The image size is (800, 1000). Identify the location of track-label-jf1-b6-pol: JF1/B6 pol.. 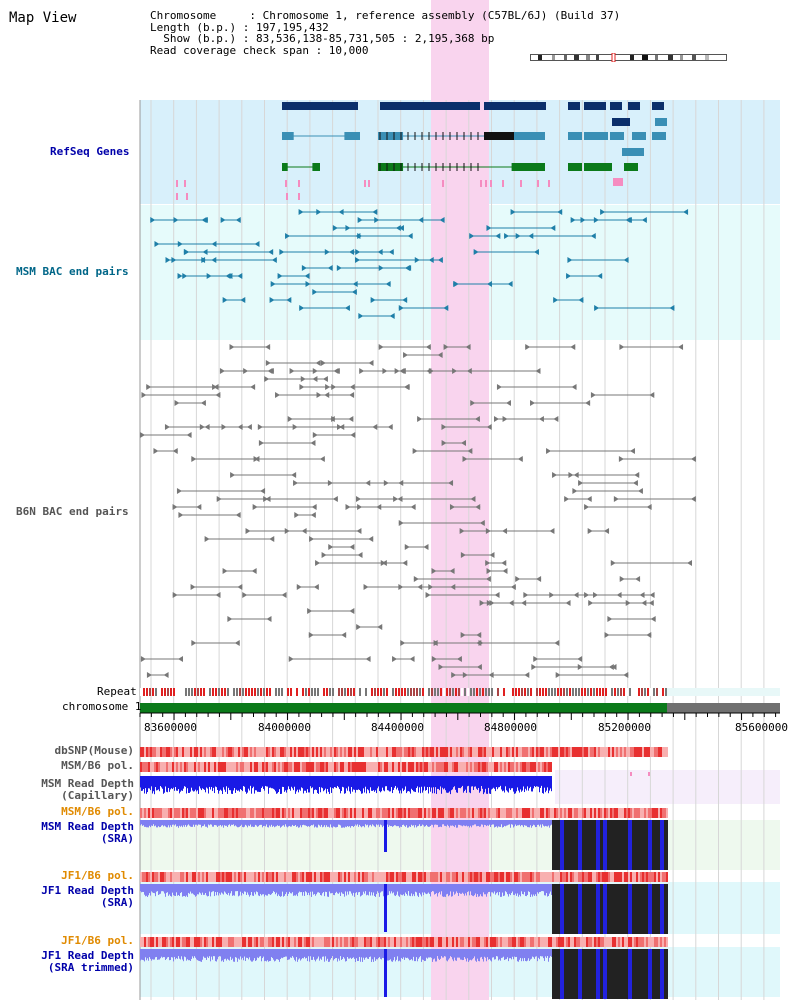
(97, 875).